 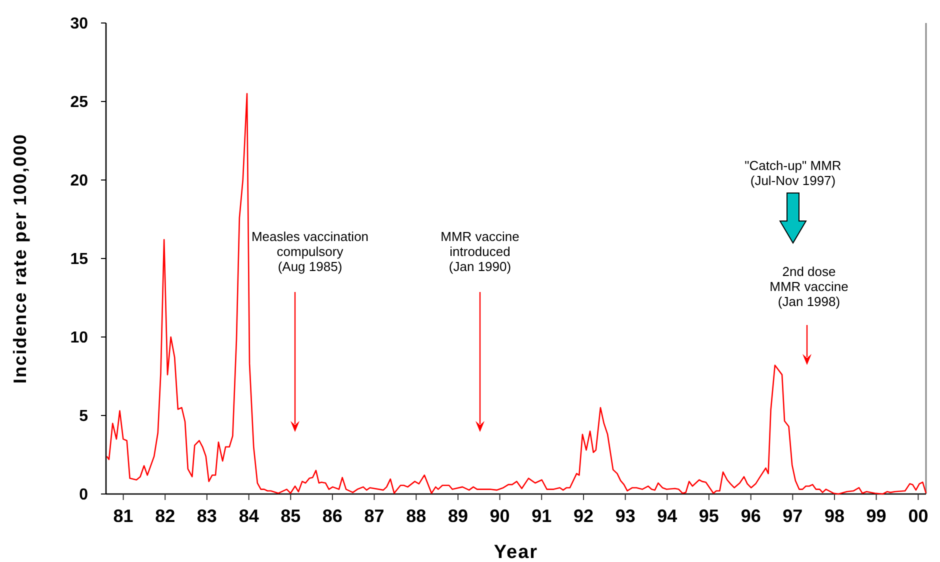 I want to click on x-tick-label: 98, so click(x=834, y=516).